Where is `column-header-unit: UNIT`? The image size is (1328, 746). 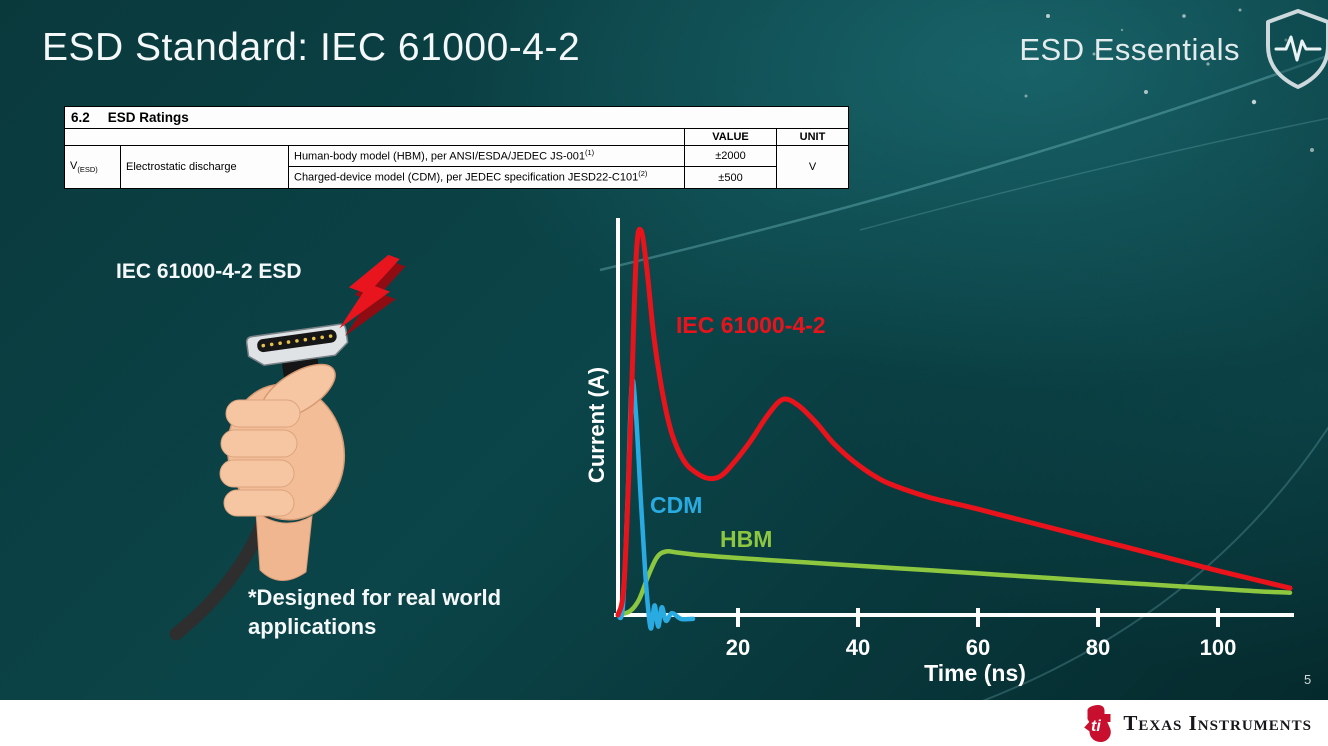
column-header-unit: UNIT is located at coordinates (812, 137).